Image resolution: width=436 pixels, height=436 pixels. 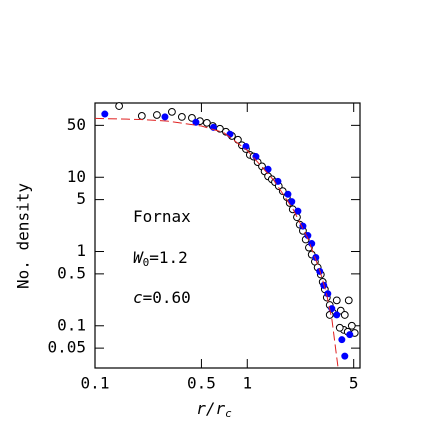 I want to click on x-tick-label: 1, so click(x=247, y=383).